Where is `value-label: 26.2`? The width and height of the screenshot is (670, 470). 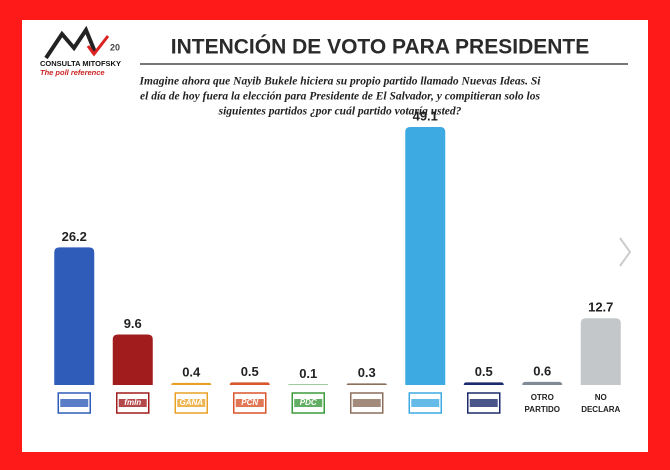 value-label: 26.2 is located at coordinates (74, 236).